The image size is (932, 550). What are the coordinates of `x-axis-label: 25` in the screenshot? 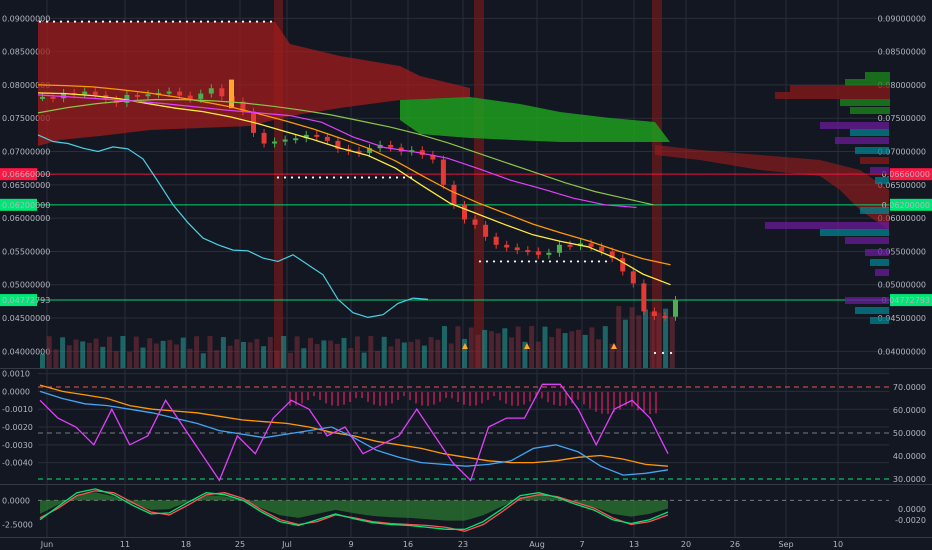 It's located at (240, 544).